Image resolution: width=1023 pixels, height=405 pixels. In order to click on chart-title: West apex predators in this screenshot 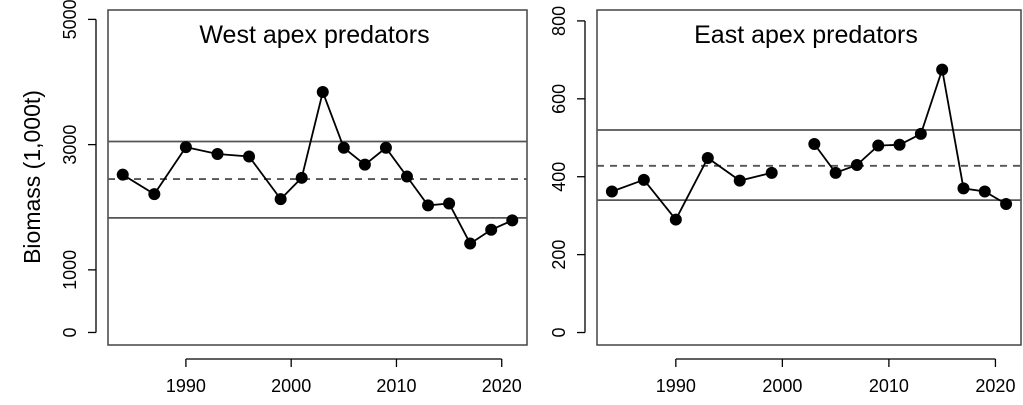, I will do `click(314, 35)`.